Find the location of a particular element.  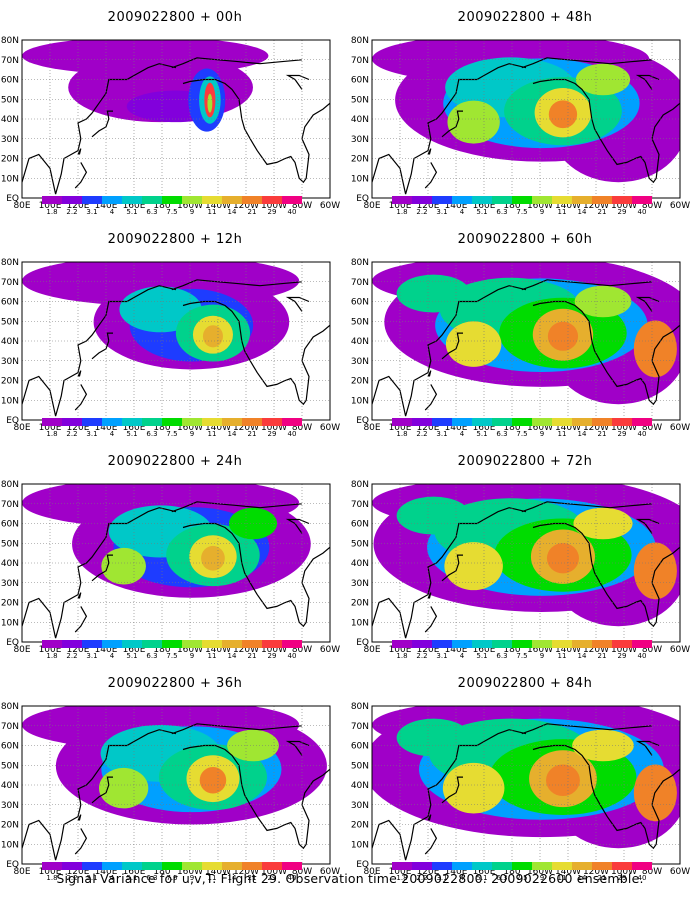

y-tick-label: 70N is located at coordinates (10, 283).